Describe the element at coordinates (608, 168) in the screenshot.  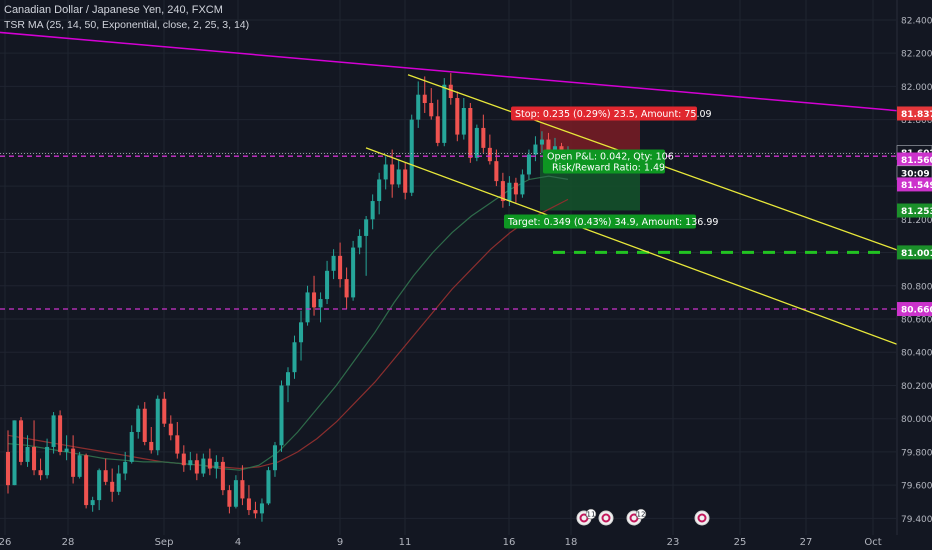
I see `risk-reward-text: Risk/Reward Ratio: 1.49` at that location.